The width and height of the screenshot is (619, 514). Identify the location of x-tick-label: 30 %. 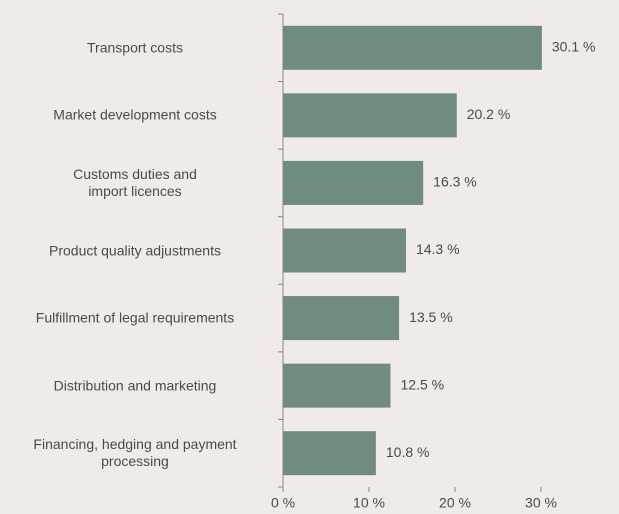
(541, 503).